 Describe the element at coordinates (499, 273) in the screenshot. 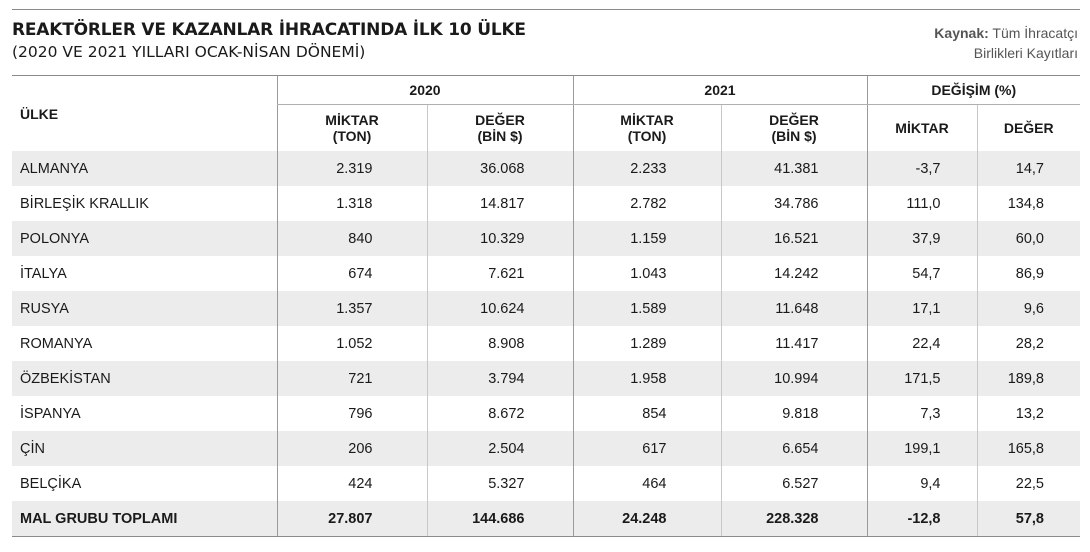

I see `value-2020-cell: 7.621` at that location.